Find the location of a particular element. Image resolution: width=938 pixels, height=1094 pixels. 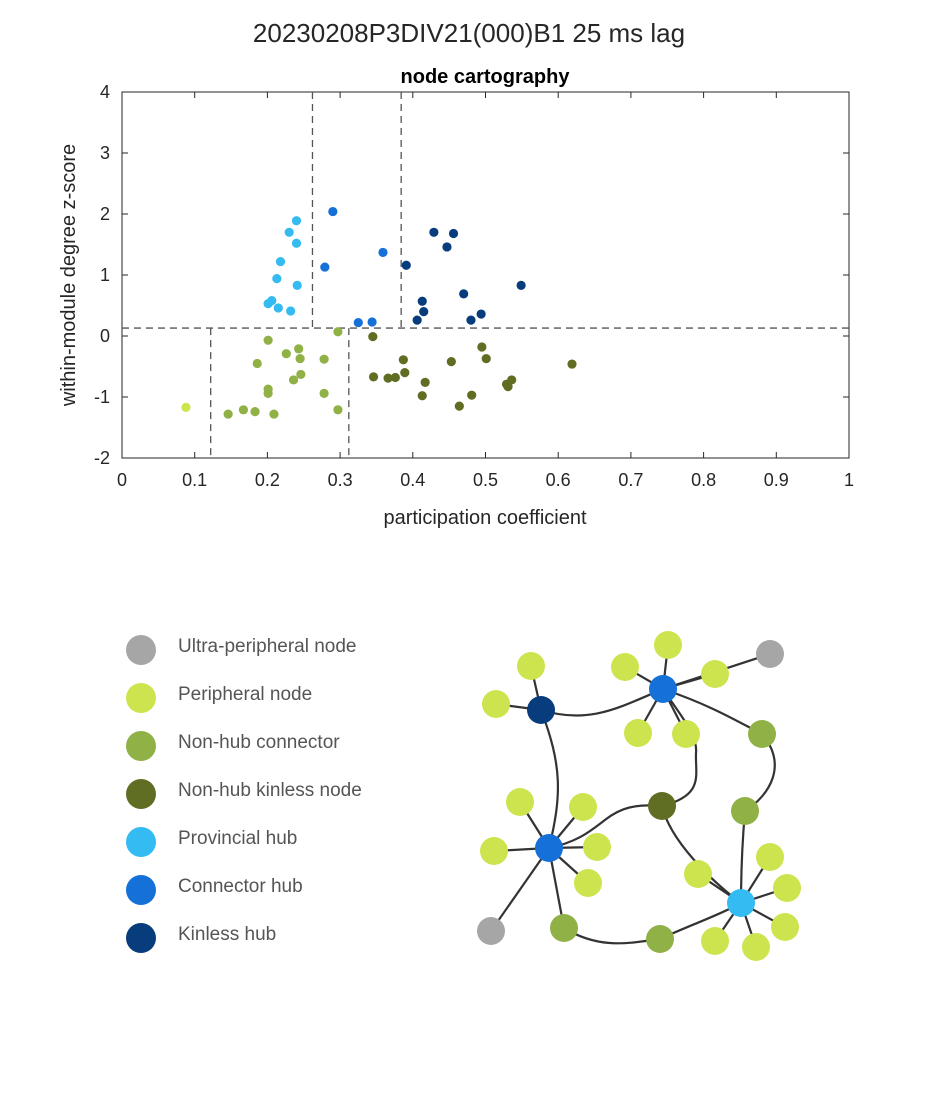

x-tick-label: 0.3 is located at coordinates (340, 480).